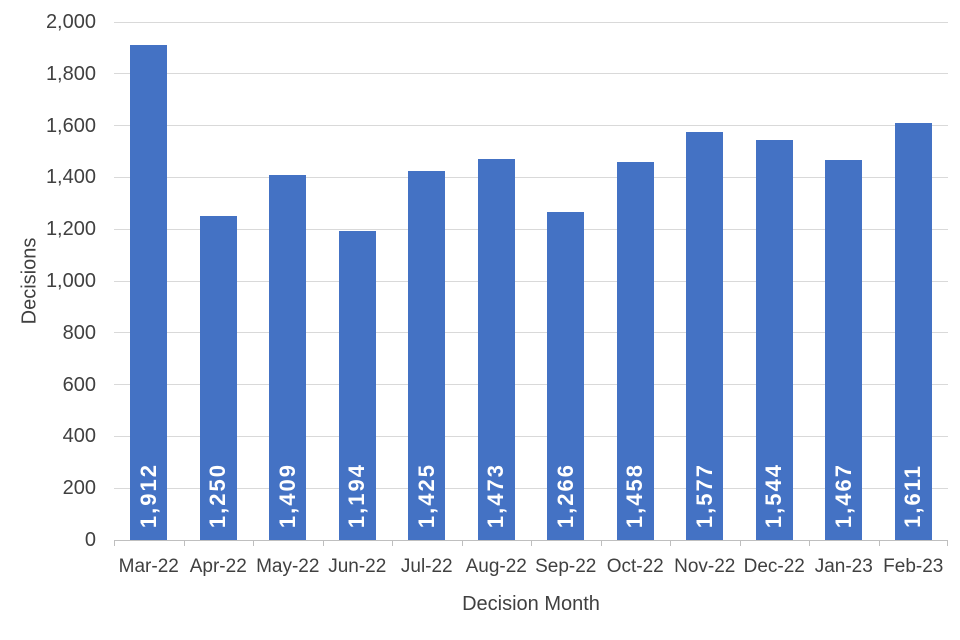  Describe the element at coordinates (149, 292) in the screenshot. I see `bar: 1,912` at that location.